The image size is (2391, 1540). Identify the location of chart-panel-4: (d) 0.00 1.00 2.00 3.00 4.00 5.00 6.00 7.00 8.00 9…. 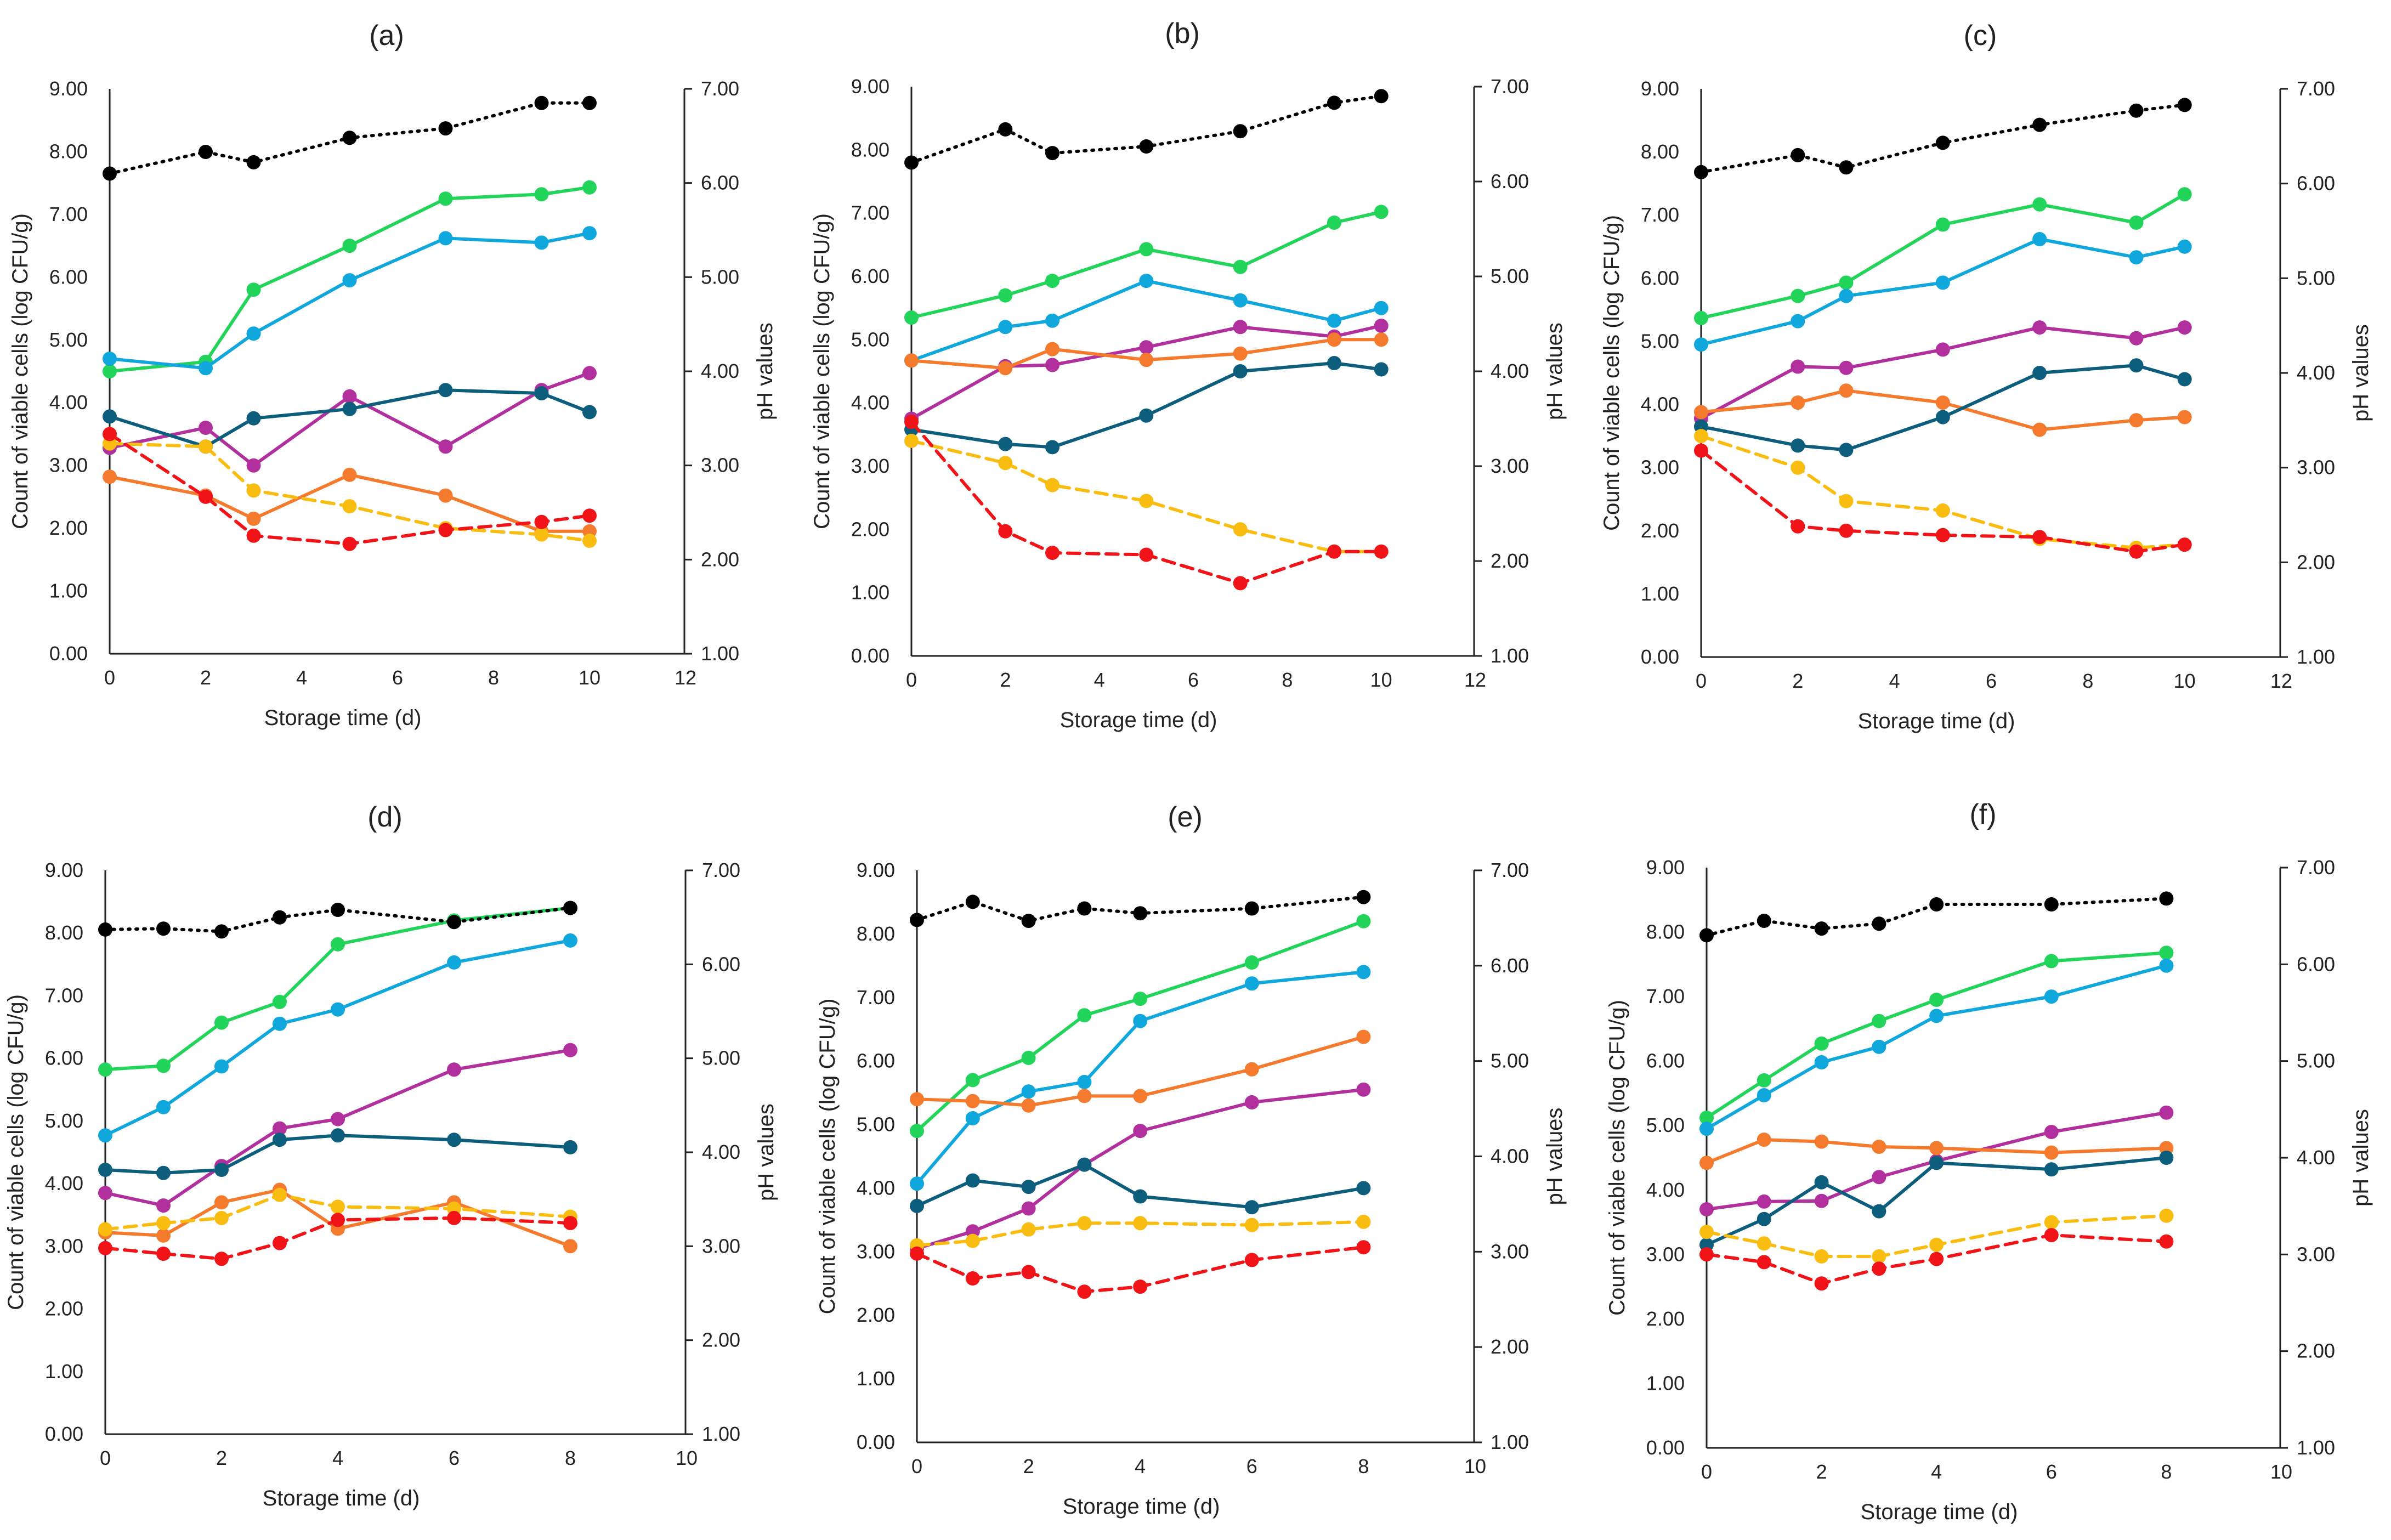
(391, 1155).